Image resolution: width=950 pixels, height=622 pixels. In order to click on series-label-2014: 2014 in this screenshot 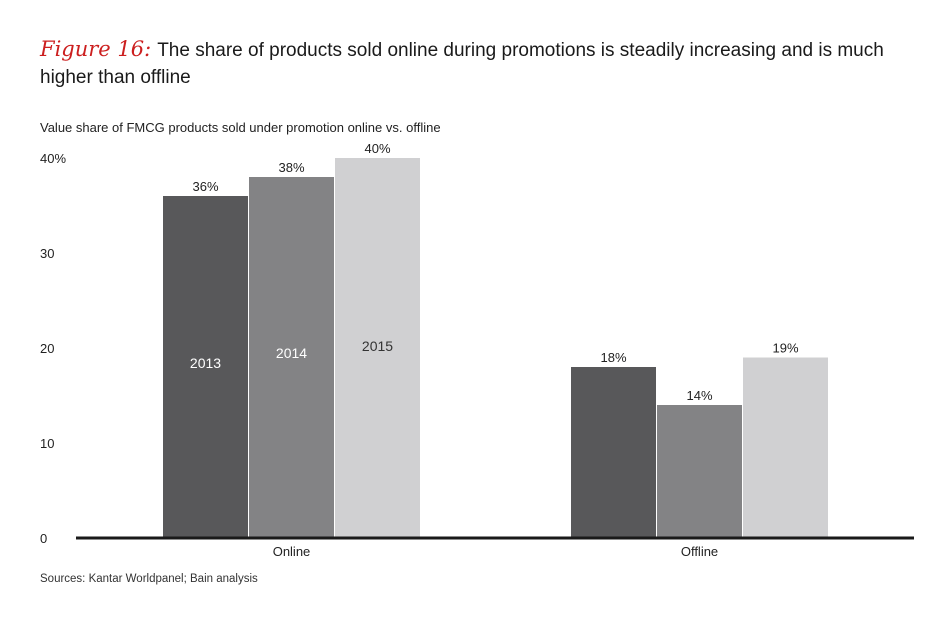, I will do `click(291, 353)`.